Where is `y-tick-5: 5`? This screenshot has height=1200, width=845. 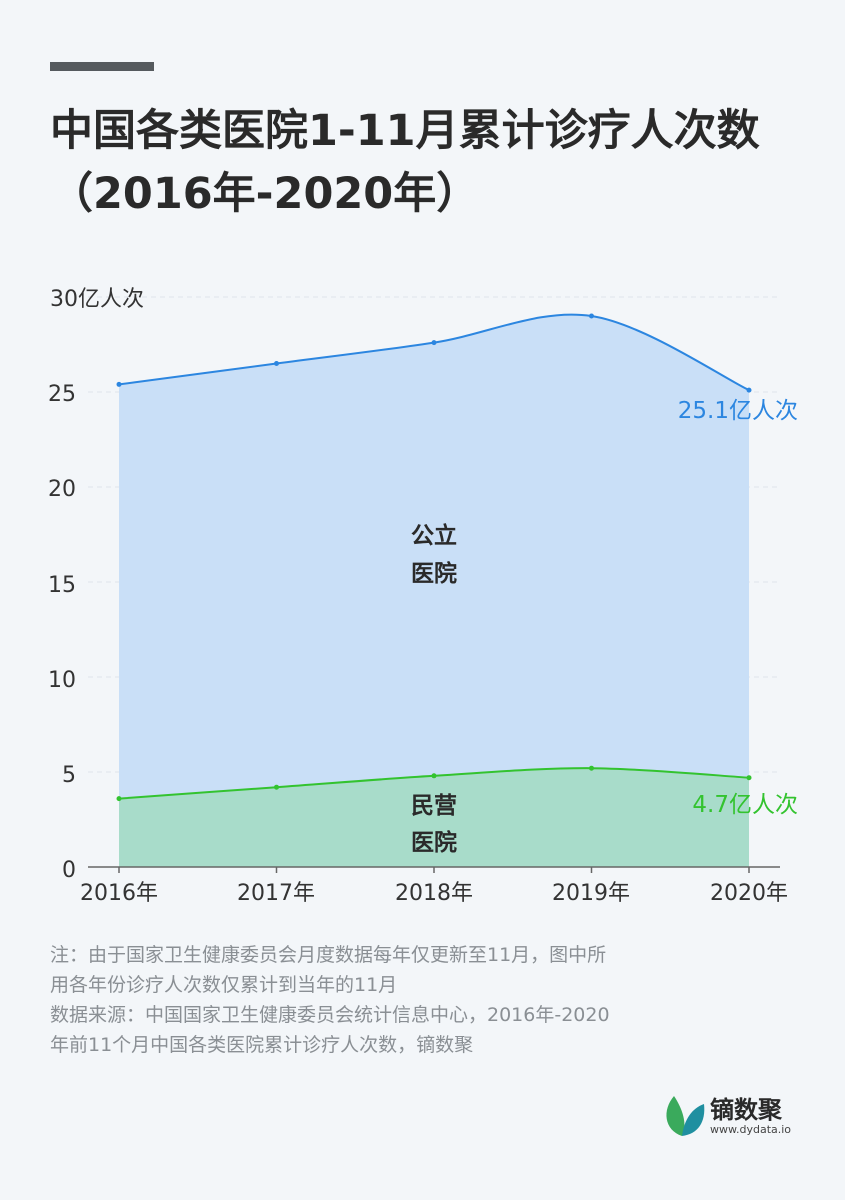
y-tick-5: 5 is located at coordinates (69, 775).